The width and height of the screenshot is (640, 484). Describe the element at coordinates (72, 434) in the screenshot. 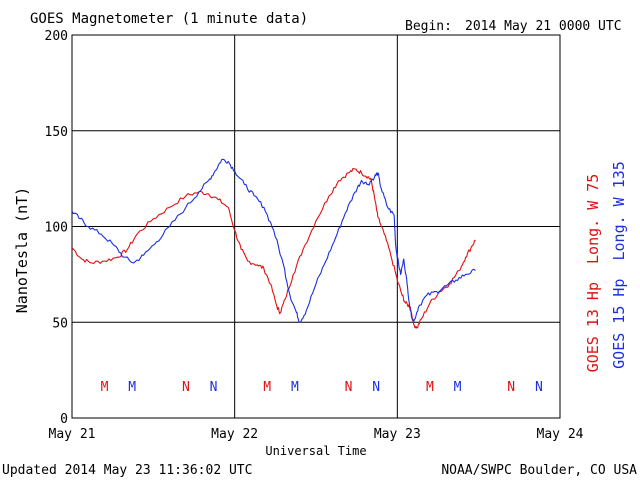

I see `x-tick-label: May 21` at that location.